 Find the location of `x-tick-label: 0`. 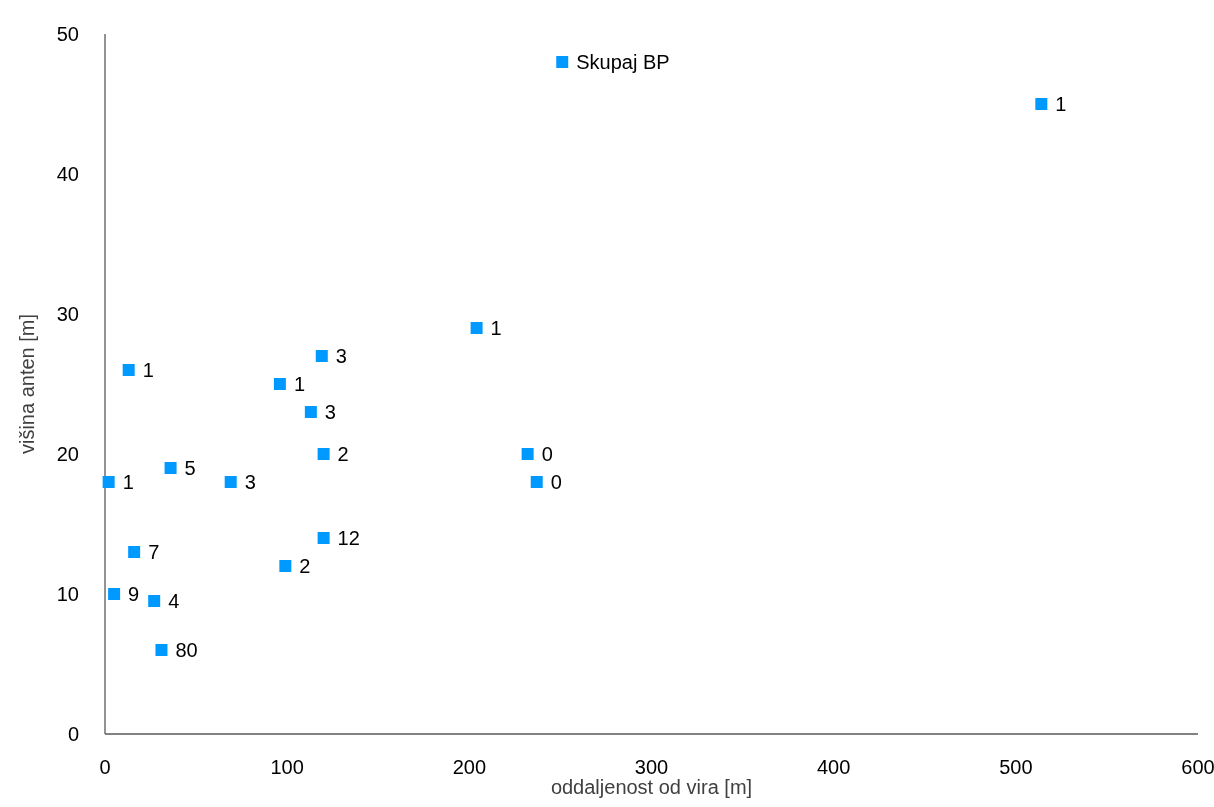

x-tick-label: 0 is located at coordinates (105, 767).